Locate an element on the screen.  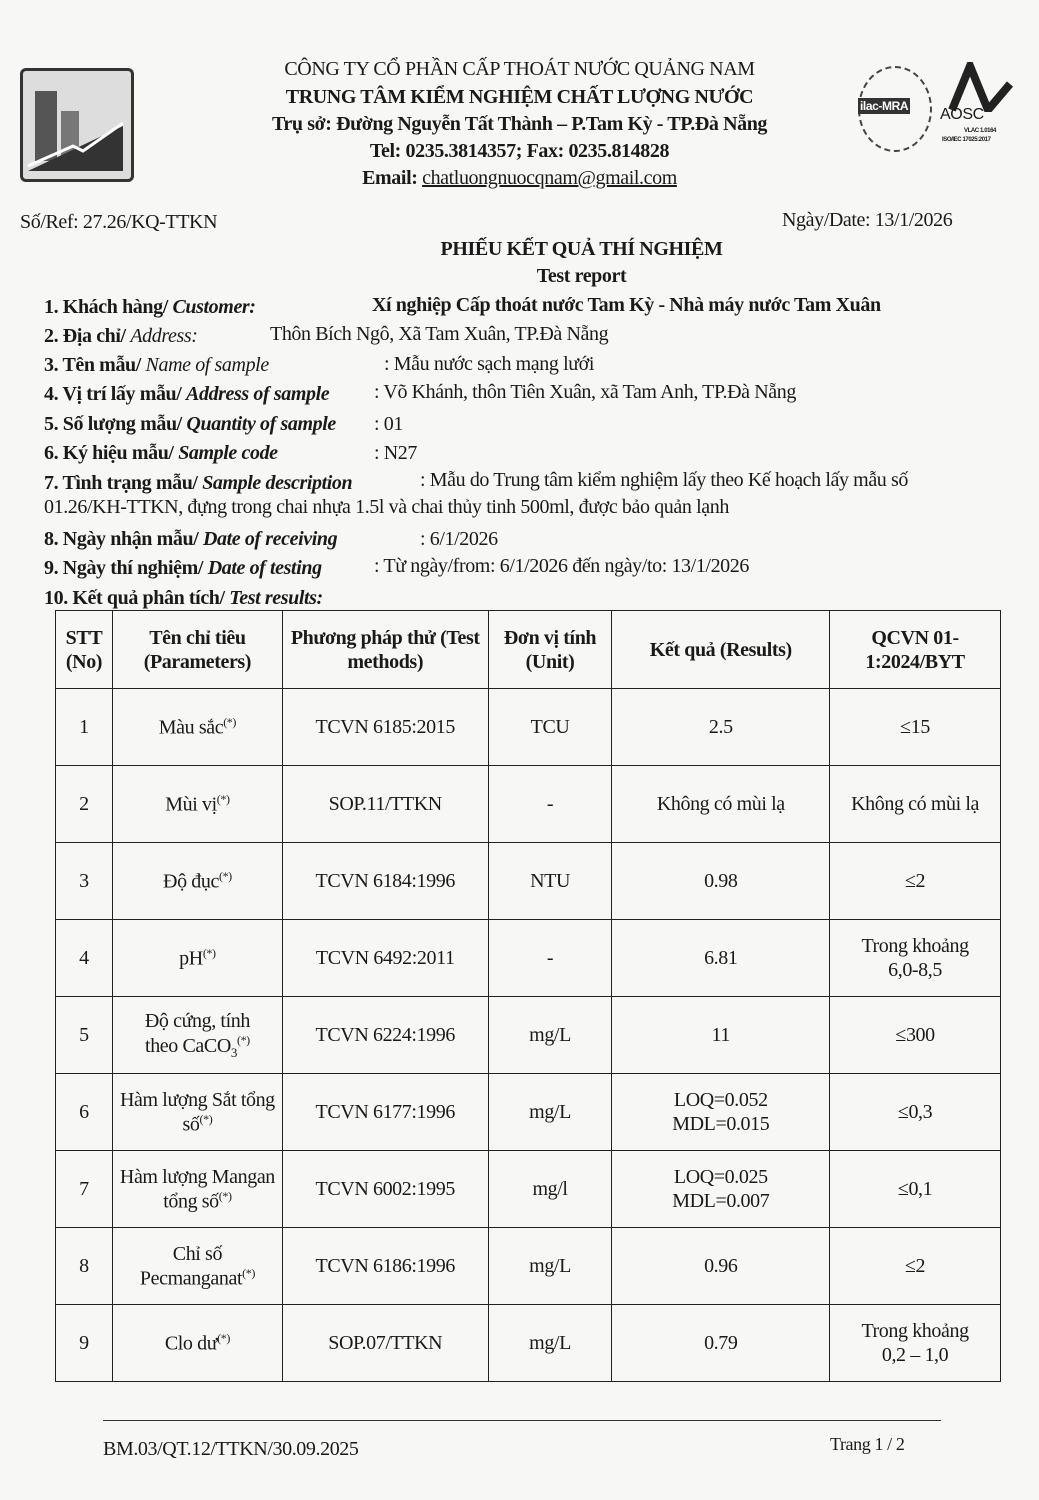
cell-parameter: pH(*) is located at coordinates (197, 958).